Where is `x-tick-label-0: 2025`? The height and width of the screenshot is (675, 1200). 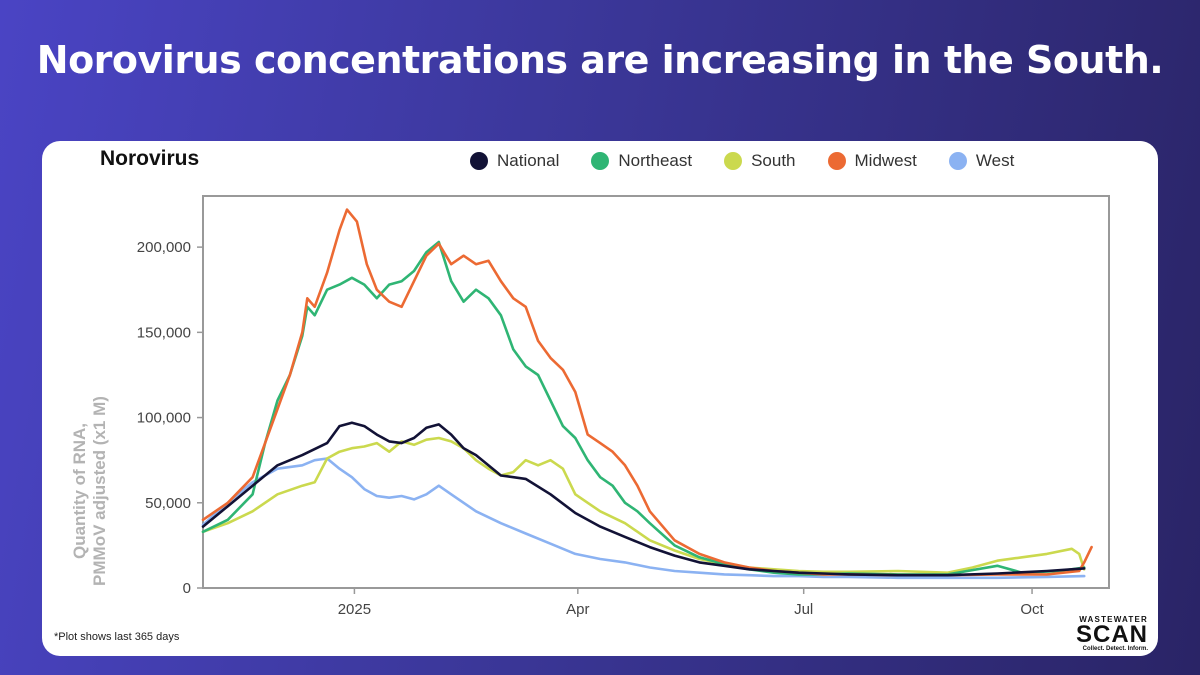 x-tick-label-0: 2025 is located at coordinates (354, 609).